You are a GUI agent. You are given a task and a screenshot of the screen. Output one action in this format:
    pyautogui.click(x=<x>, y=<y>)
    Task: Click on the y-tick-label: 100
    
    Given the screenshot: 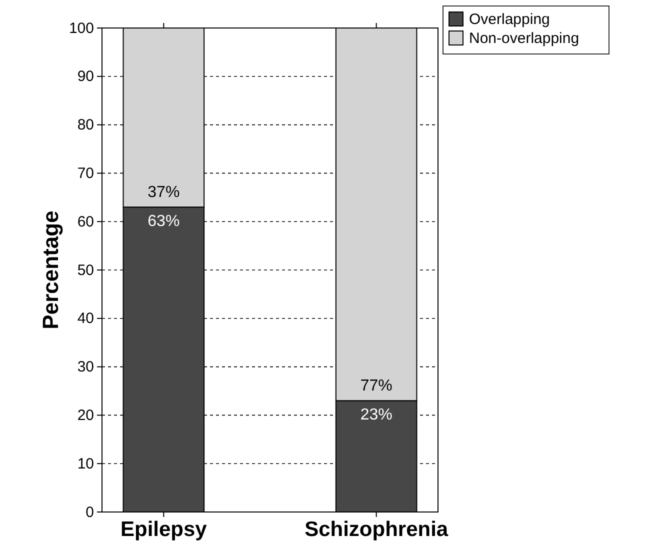 What is the action you would take?
    pyautogui.click(x=81, y=28)
    